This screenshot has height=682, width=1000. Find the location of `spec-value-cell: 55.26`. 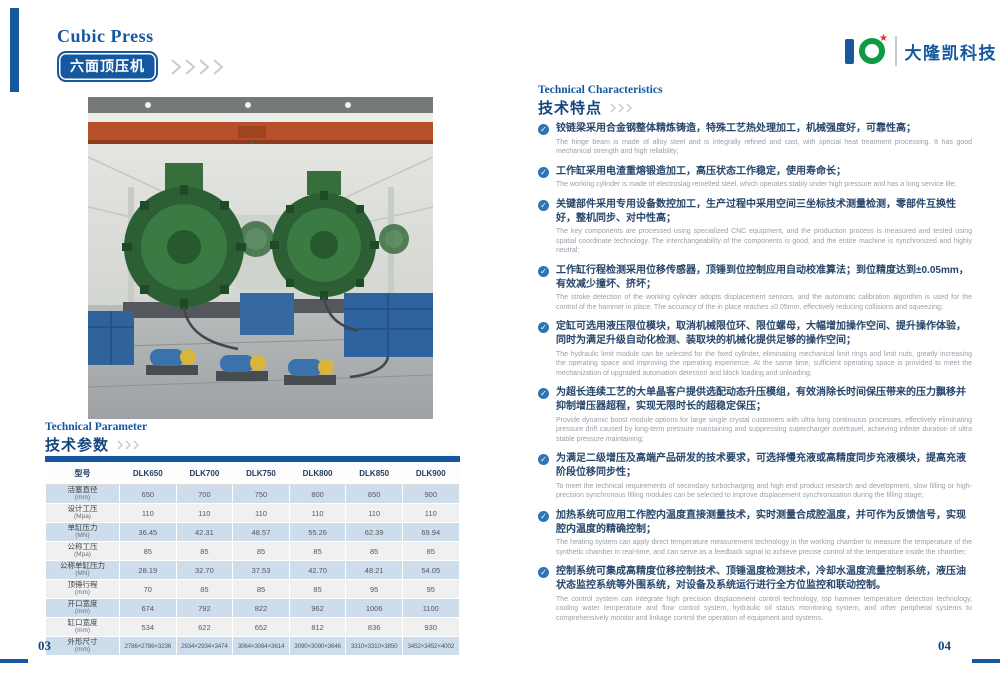

spec-value-cell: 55.26 is located at coordinates (317, 532).